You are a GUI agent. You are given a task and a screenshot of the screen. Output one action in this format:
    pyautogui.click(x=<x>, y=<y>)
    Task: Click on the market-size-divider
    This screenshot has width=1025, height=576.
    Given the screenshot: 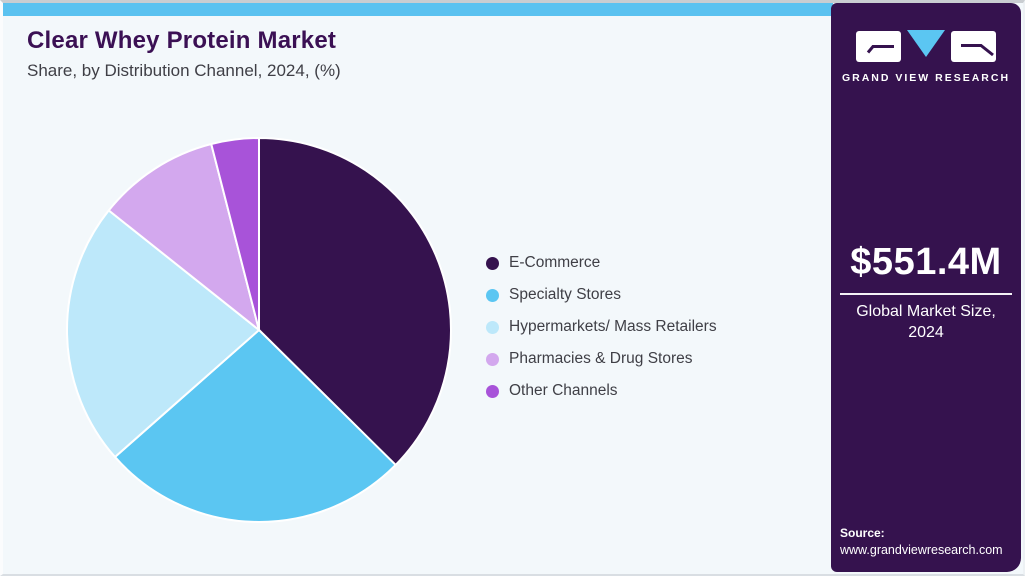 What is the action you would take?
    pyautogui.click(x=926, y=294)
    